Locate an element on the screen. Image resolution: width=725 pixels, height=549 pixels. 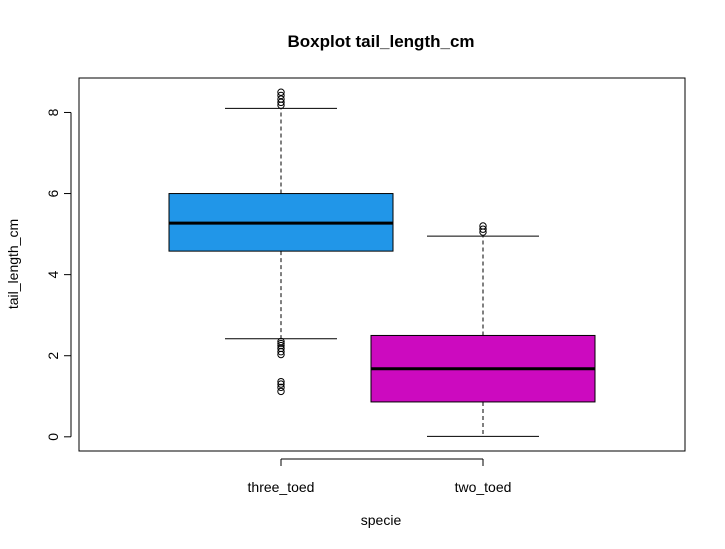
x-axis: three_toed two_toed is located at coordinates (380, 476).